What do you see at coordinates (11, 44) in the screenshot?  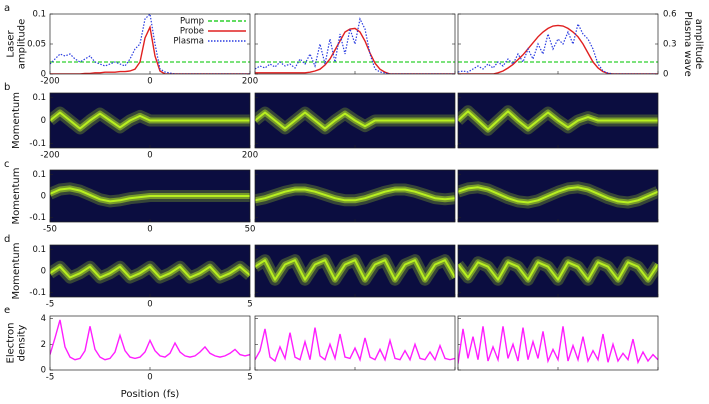 I see `y-axis-label: Laser` at bounding box center [11, 44].